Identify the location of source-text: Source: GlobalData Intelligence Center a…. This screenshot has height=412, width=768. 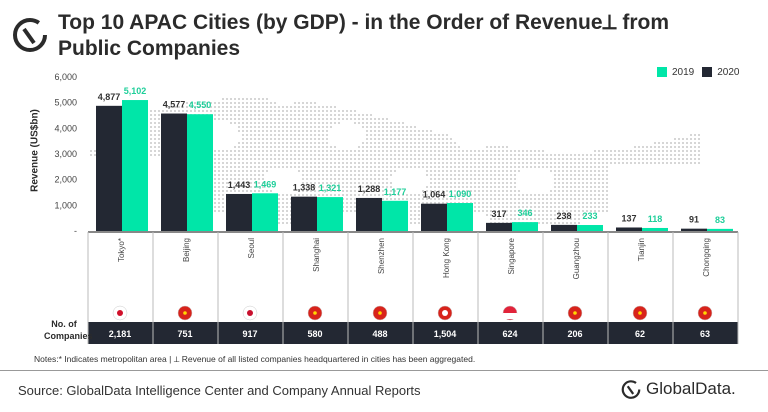
(219, 390).